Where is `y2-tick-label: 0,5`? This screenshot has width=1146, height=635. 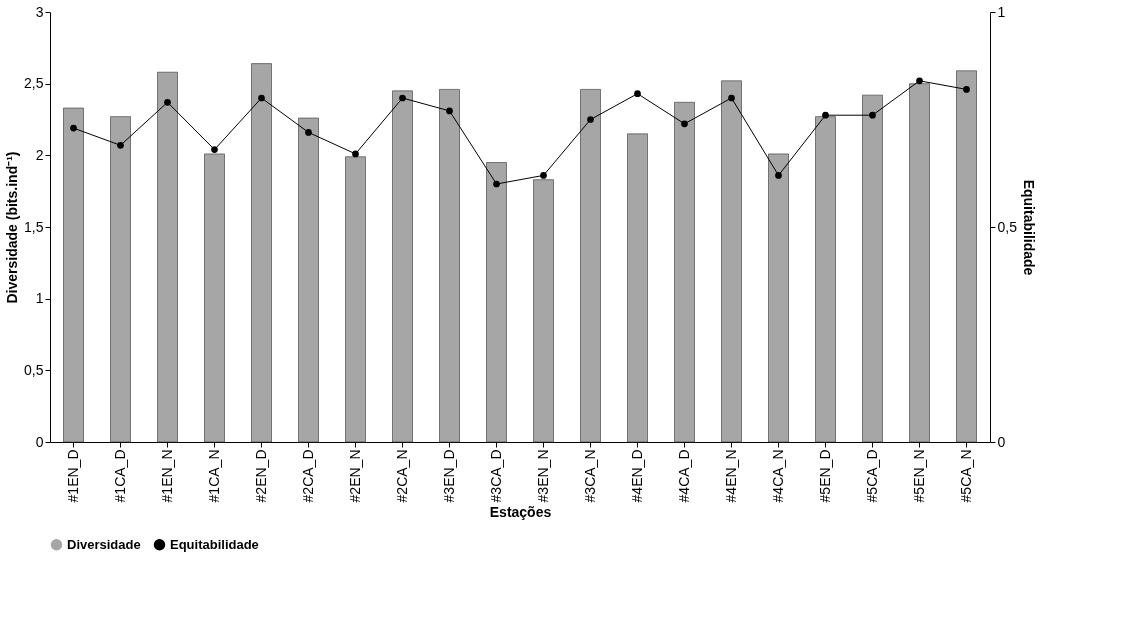
y2-tick-label: 0,5 is located at coordinates (1007, 226).